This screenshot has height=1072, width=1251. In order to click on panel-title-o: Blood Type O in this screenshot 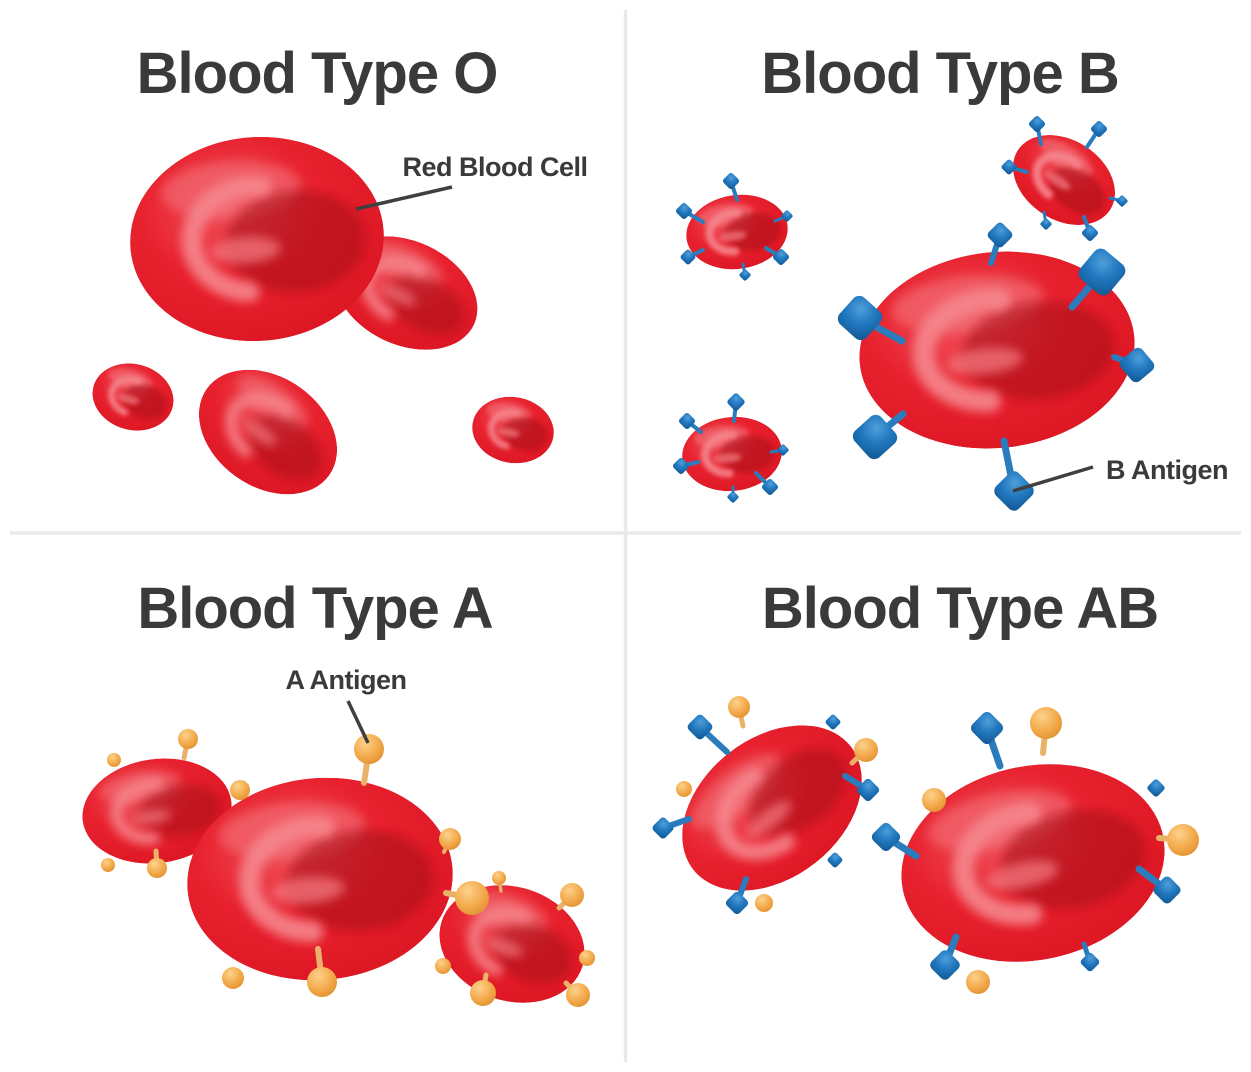, I will do `click(317, 73)`.